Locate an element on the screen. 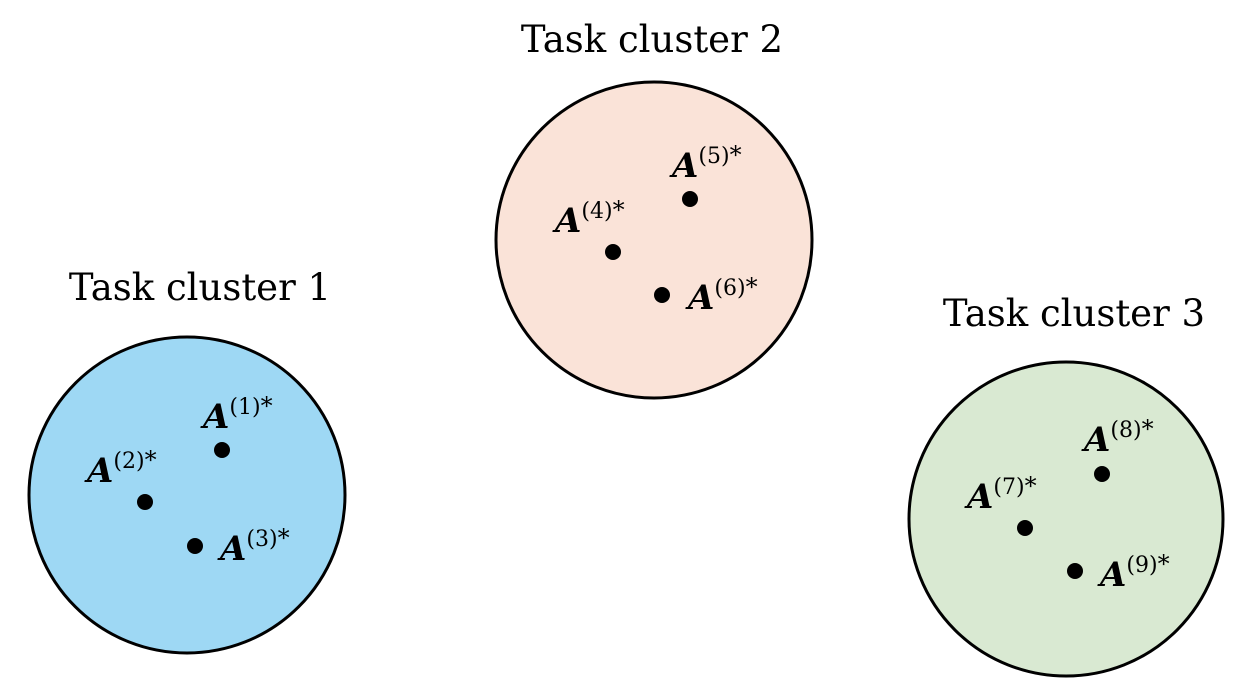 Image resolution: width=1252 pixels, height=700 pixels. point-a5-label: A(5)* is located at coordinates (705, 163).